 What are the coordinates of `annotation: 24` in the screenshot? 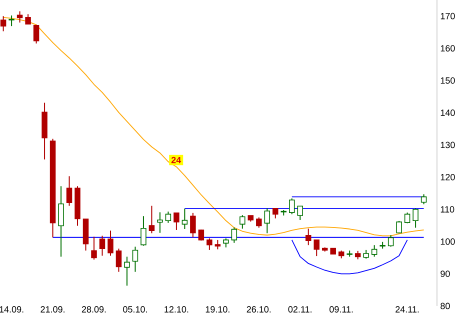 It's located at (176, 160).